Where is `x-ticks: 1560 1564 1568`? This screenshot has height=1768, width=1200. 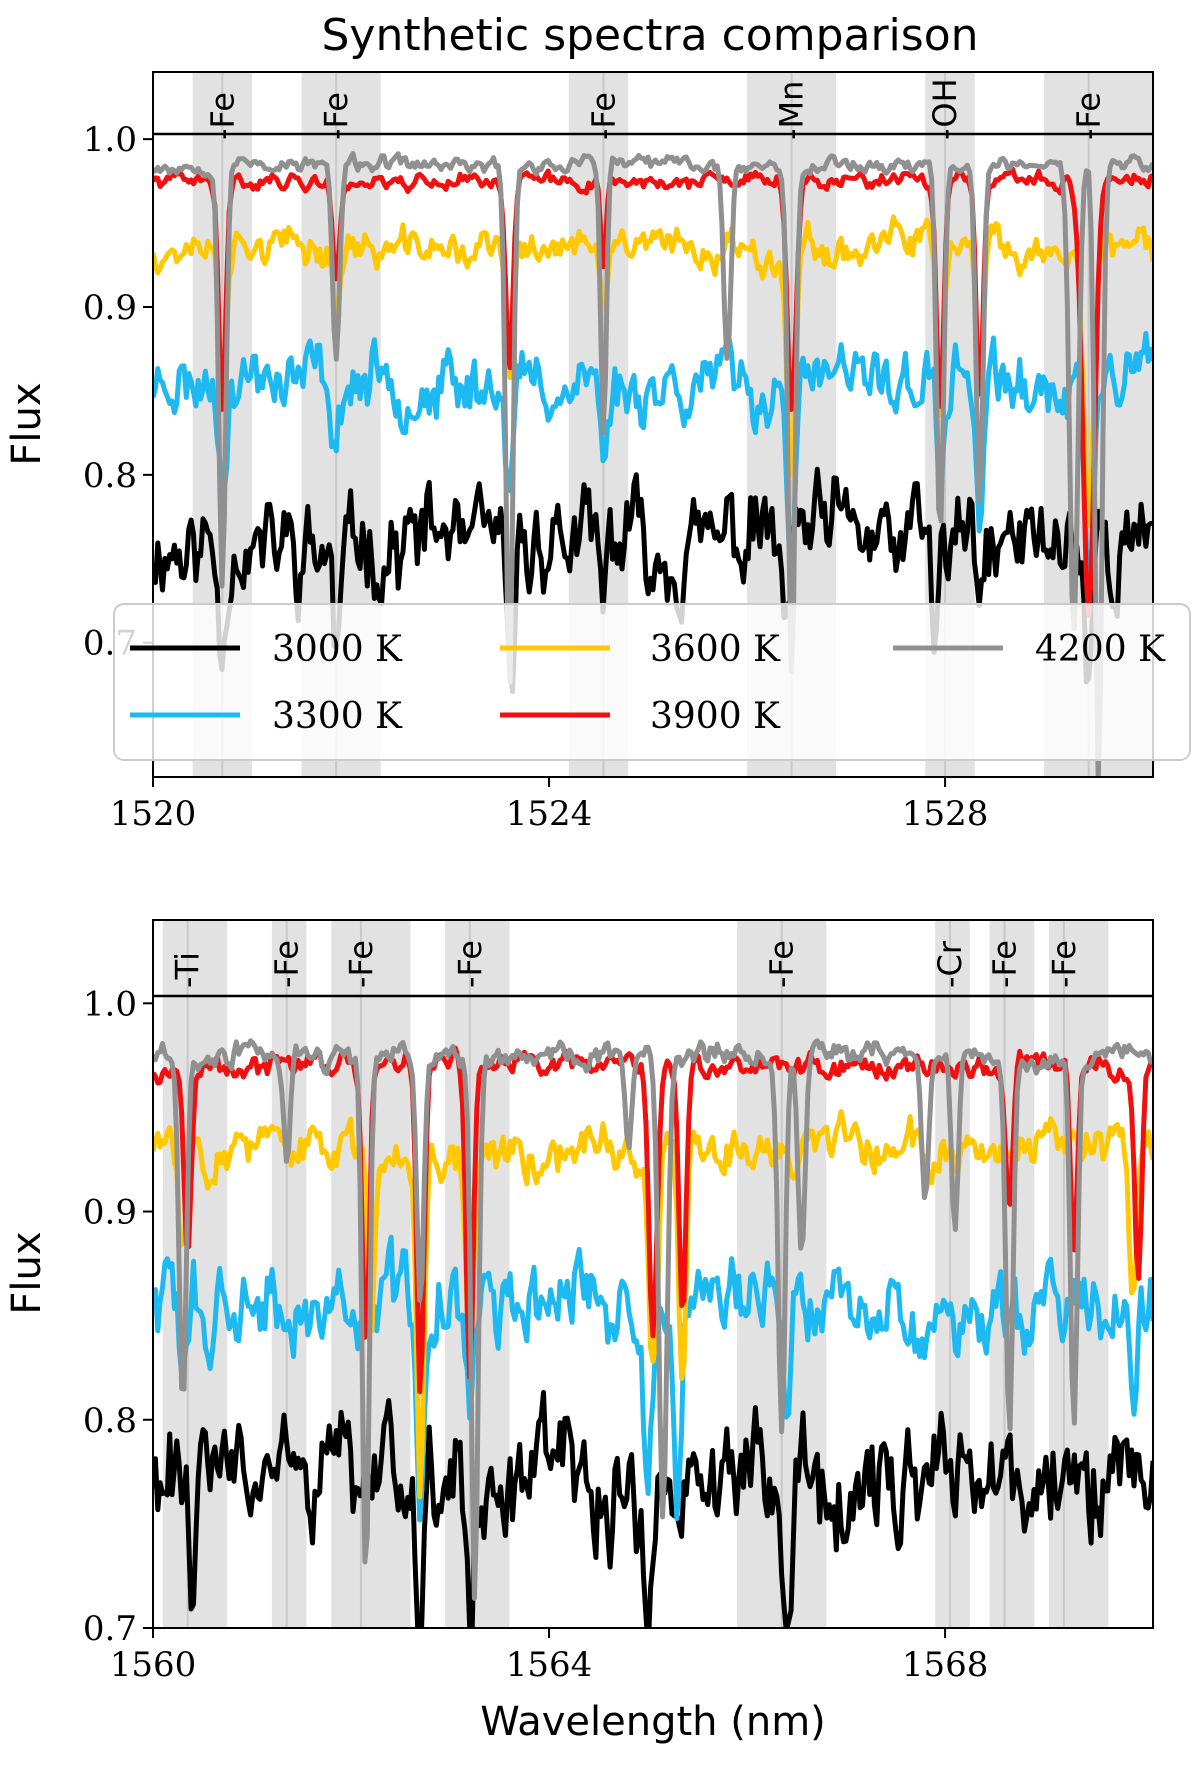 x-ticks: 1560 1564 1568 is located at coordinates (549, 1656).